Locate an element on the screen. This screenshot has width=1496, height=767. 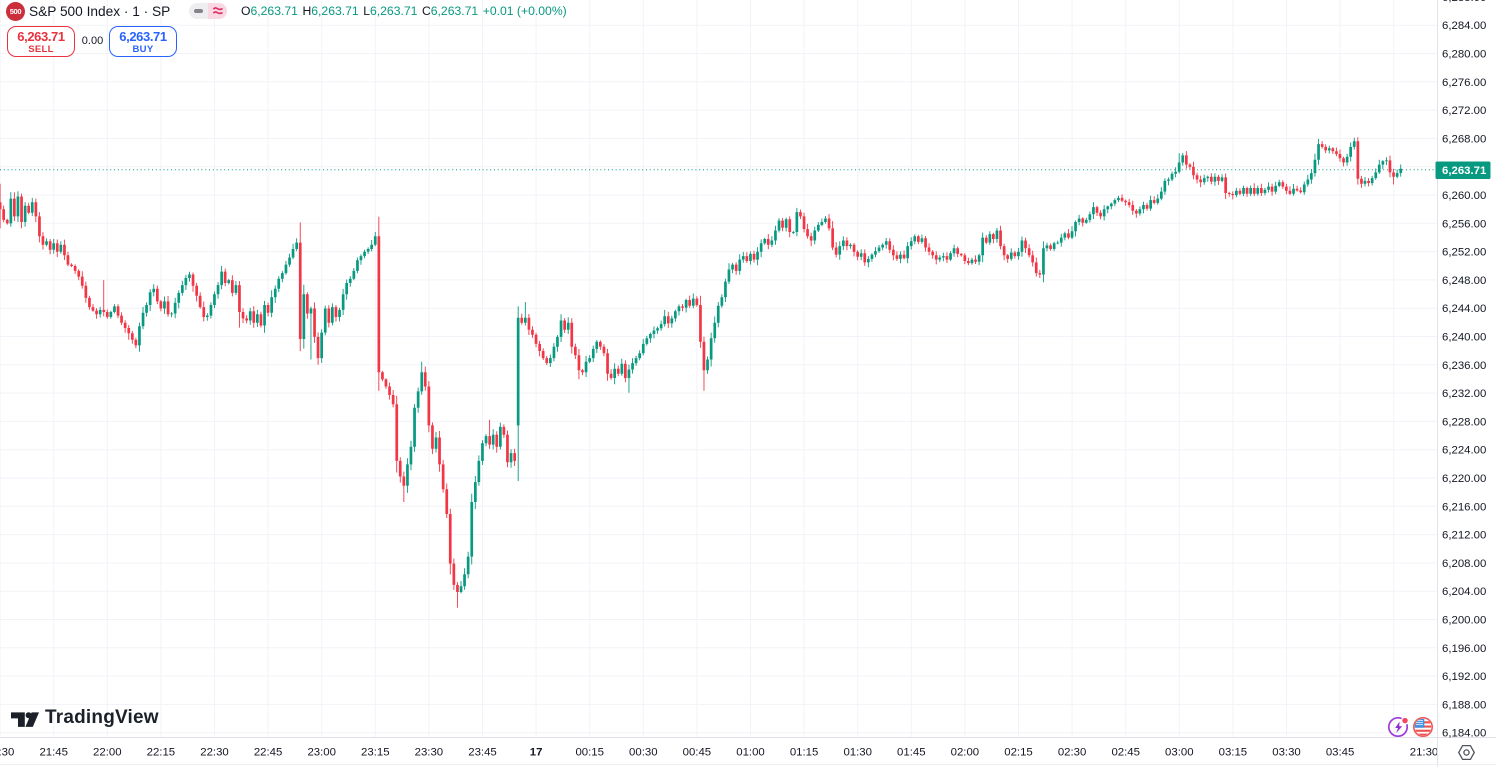
svg-text: 02:30 is located at coordinates (1072, 753).